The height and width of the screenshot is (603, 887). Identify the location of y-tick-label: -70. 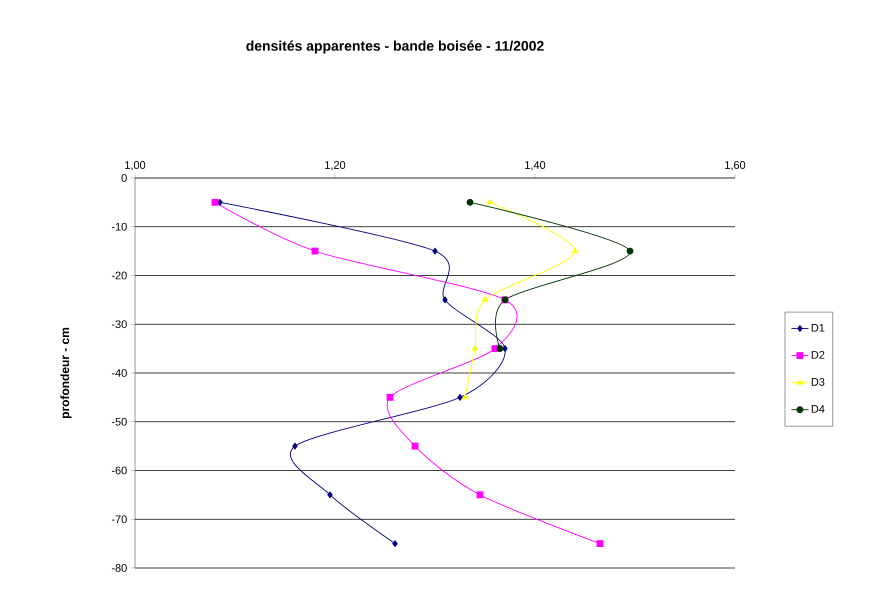
(119, 519).